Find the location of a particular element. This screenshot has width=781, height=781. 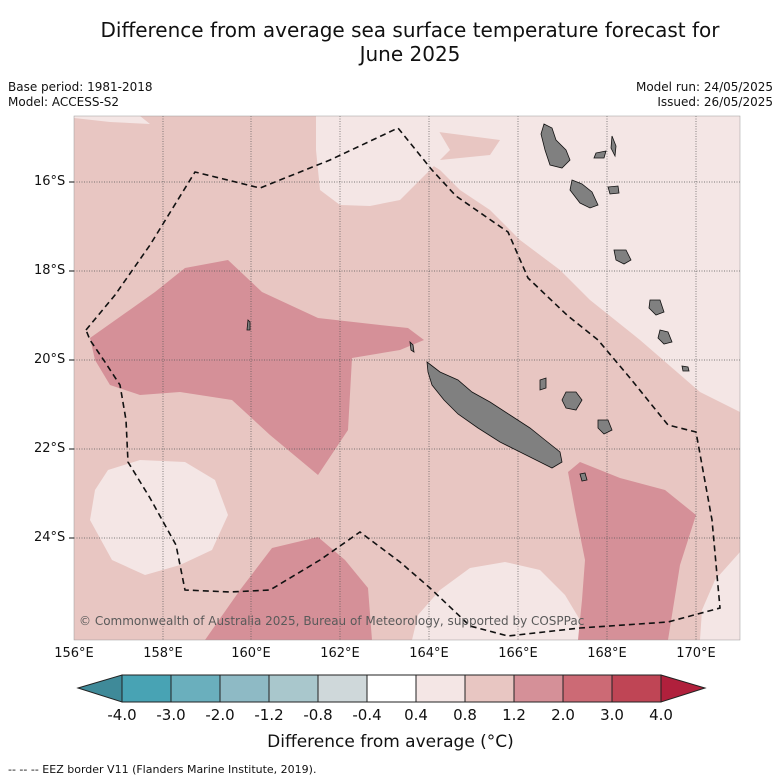

meta-right: Model run: 24/05/2025 Issued: 26/05/2025 is located at coordinates (704, 95).